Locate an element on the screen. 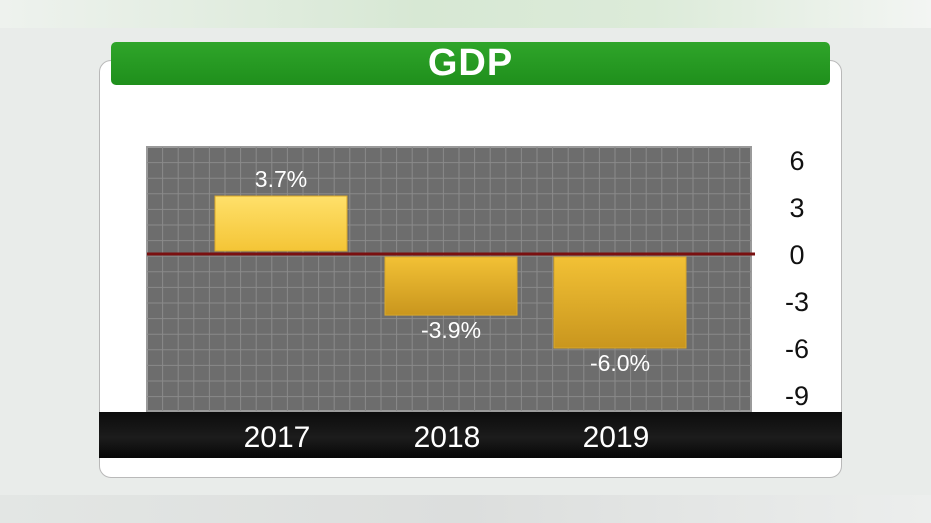  data-label-2017: 3.7% is located at coordinates (281, 179).